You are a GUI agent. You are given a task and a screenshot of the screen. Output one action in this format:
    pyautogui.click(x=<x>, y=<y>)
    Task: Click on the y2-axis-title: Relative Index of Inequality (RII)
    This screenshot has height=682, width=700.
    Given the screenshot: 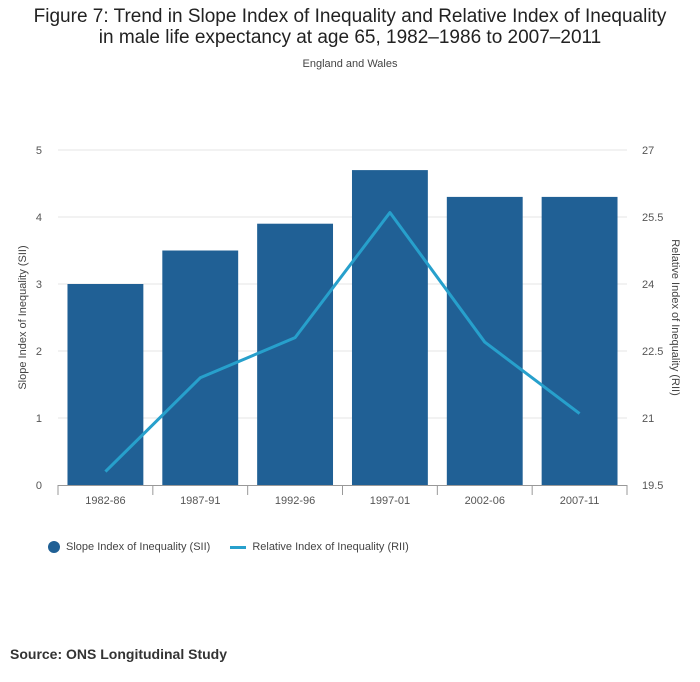 What is the action you would take?
    pyautogui.click(x=675, y=317)
    